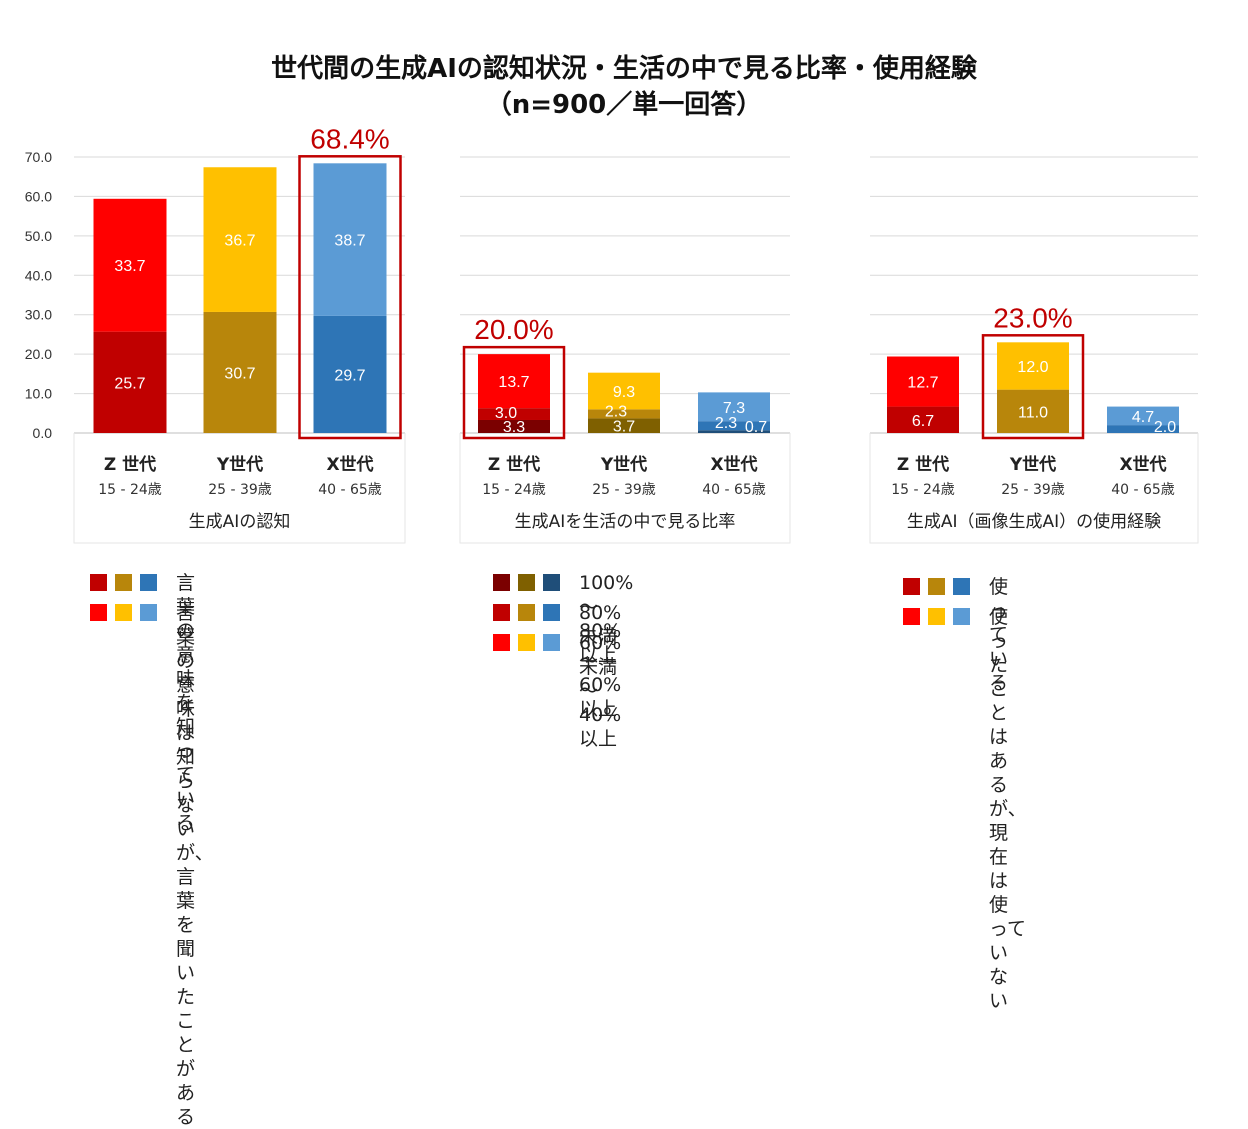 The height and width of the screenshot is (1129, 1248). Describe the element at coordinates (506, 413) in the screenshot. I see `data-label: 3.0` at that location.